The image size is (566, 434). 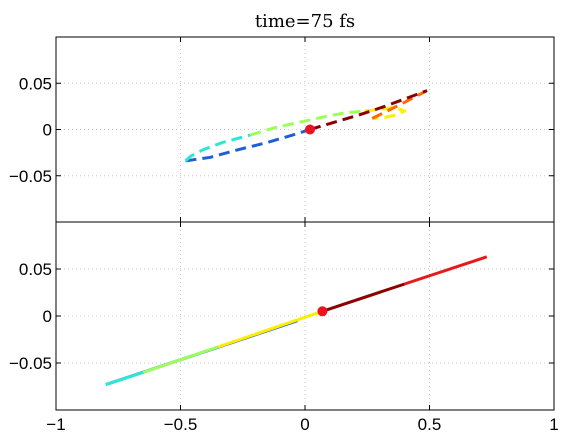 I want to click on series-line-red, so click(x=446, y=270).